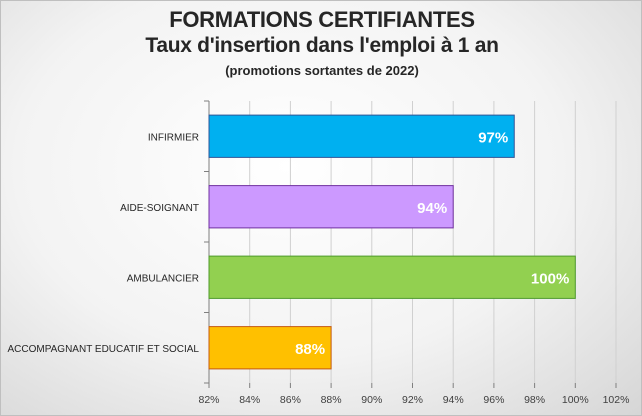 The image size is (642, 416). Describe the element at coordinates (249, 400) in the screenshot. I see `x-tick-label: 84%` at that location.